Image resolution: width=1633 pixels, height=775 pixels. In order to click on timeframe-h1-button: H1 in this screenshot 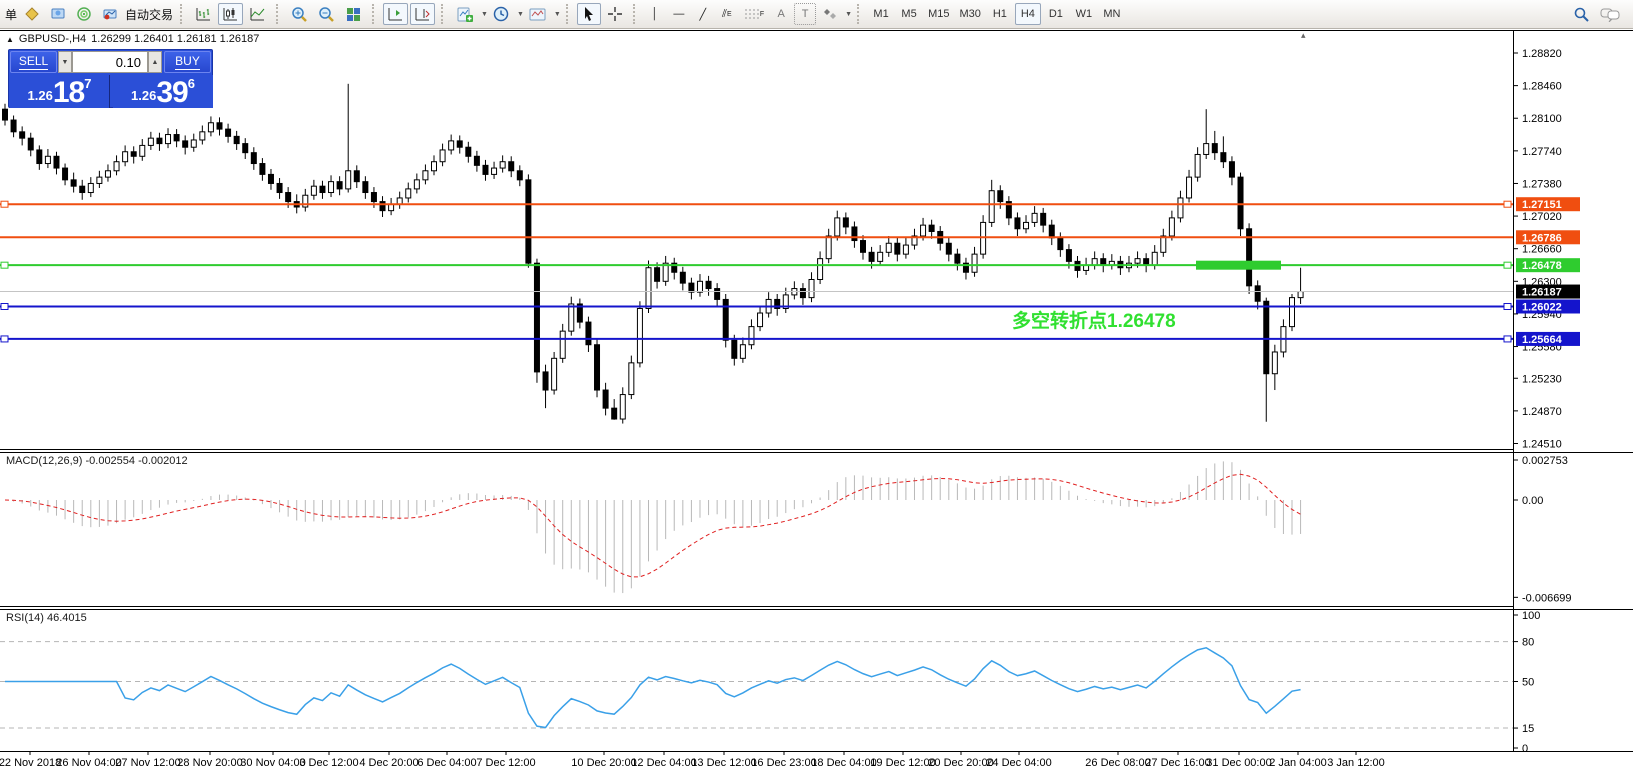, I will do `click(999, 14)`.